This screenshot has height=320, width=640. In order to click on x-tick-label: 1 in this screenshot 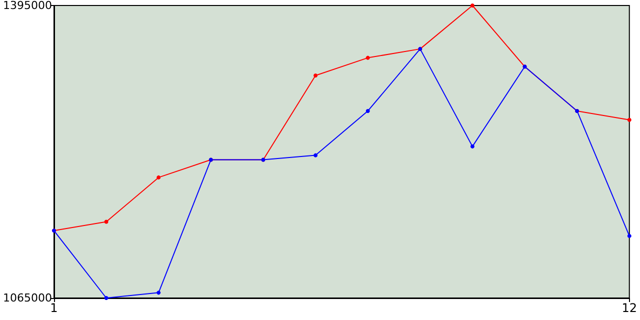, I will do `click(54, 308)`.